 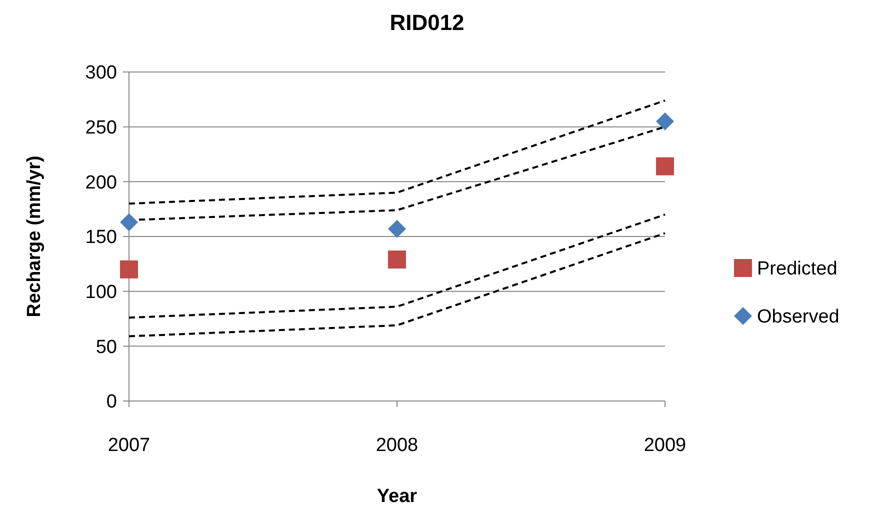 I want to click on x-tick-label: 2007, so click(x=129, y=445).